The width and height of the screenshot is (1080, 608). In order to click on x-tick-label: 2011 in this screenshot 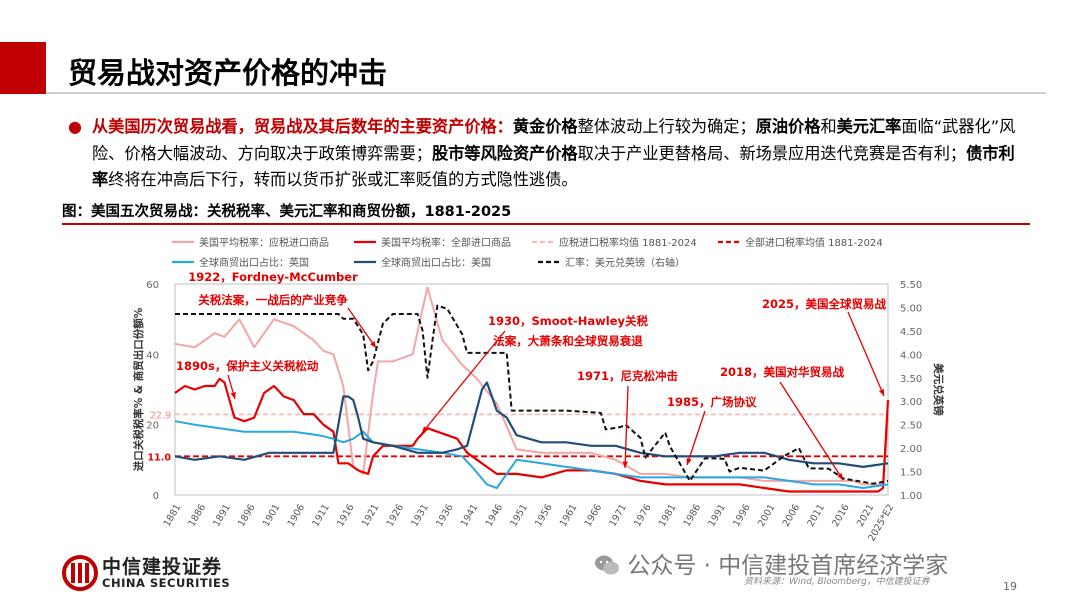, I will do `click(816, 515)`.